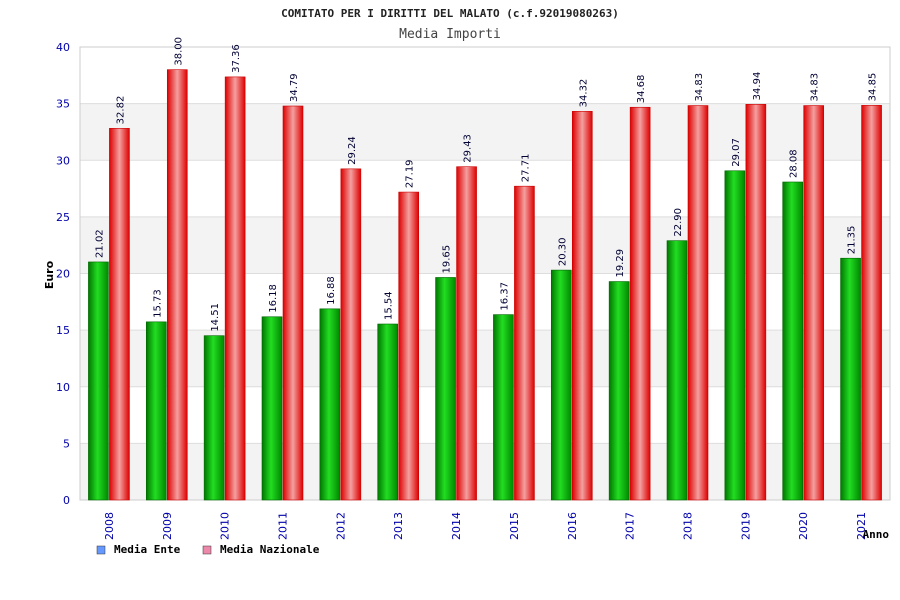 The image size is (900, 600). What do you see at coordinates (745, 526) in the screenshot?
I see `x-tick-label-2019: 2019` at bounding box center [745, 526].